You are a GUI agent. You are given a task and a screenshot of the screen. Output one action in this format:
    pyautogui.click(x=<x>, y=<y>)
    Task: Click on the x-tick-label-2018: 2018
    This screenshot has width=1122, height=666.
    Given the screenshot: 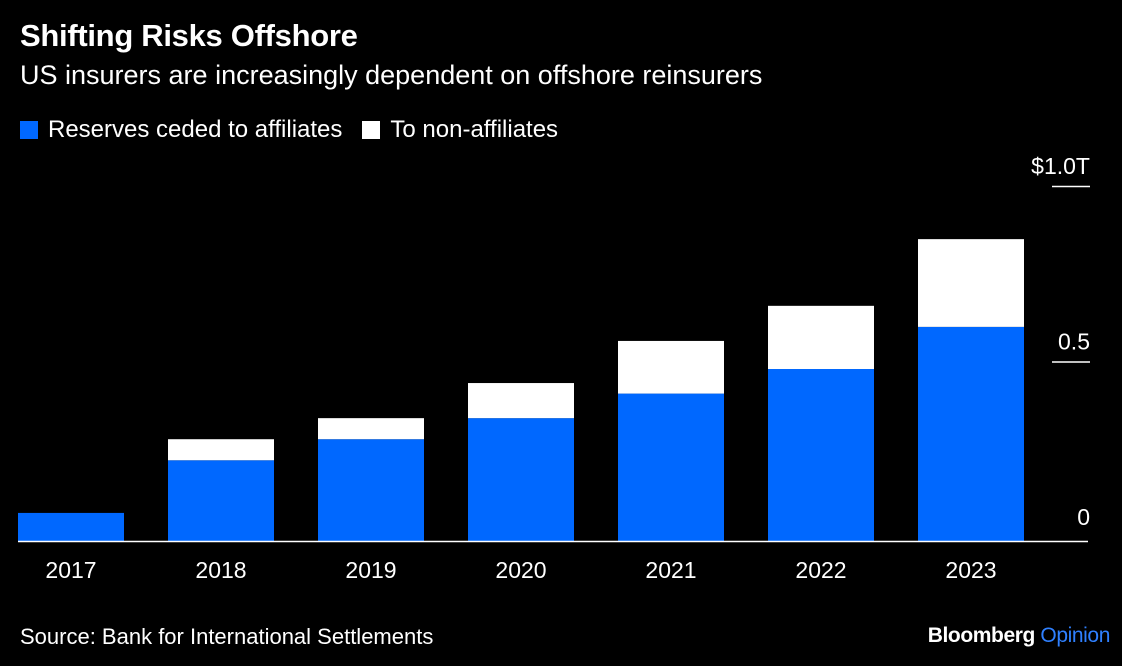 What is the action you would take?
    pyautogui.click(x=220, y=570)
    